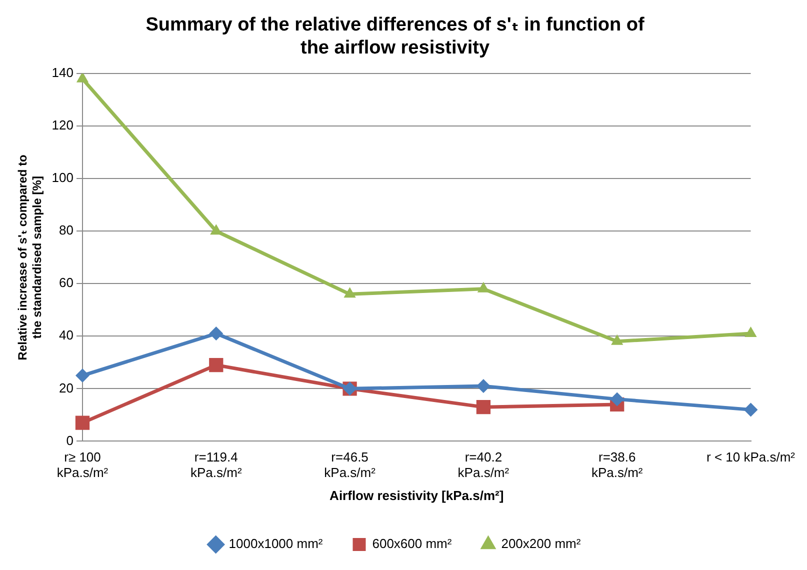 This screenshot has height=570, width=807. Describe the element at coordinates (541, 544) in the screenshot. I see `legend-label: 200x200 mm²` at that location.